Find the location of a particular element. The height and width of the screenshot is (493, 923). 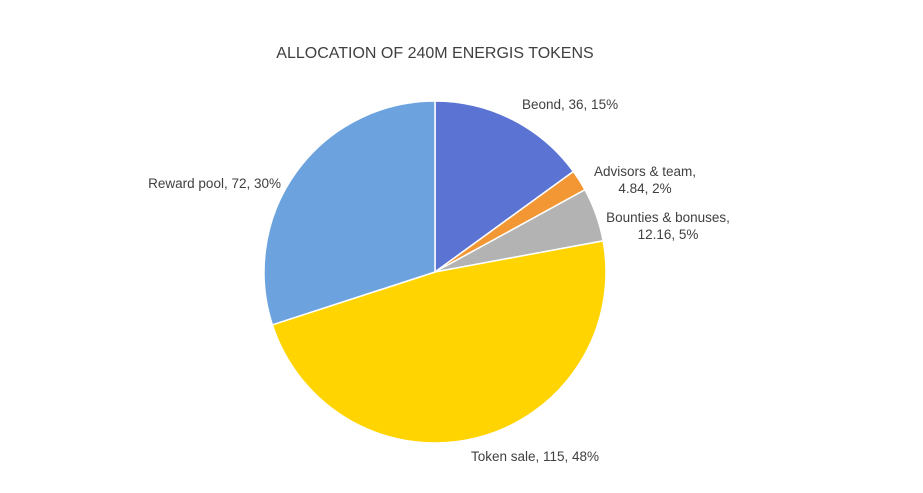

slice-label-beond: Beond, 36, 15% is located at coordinates (570, 104).